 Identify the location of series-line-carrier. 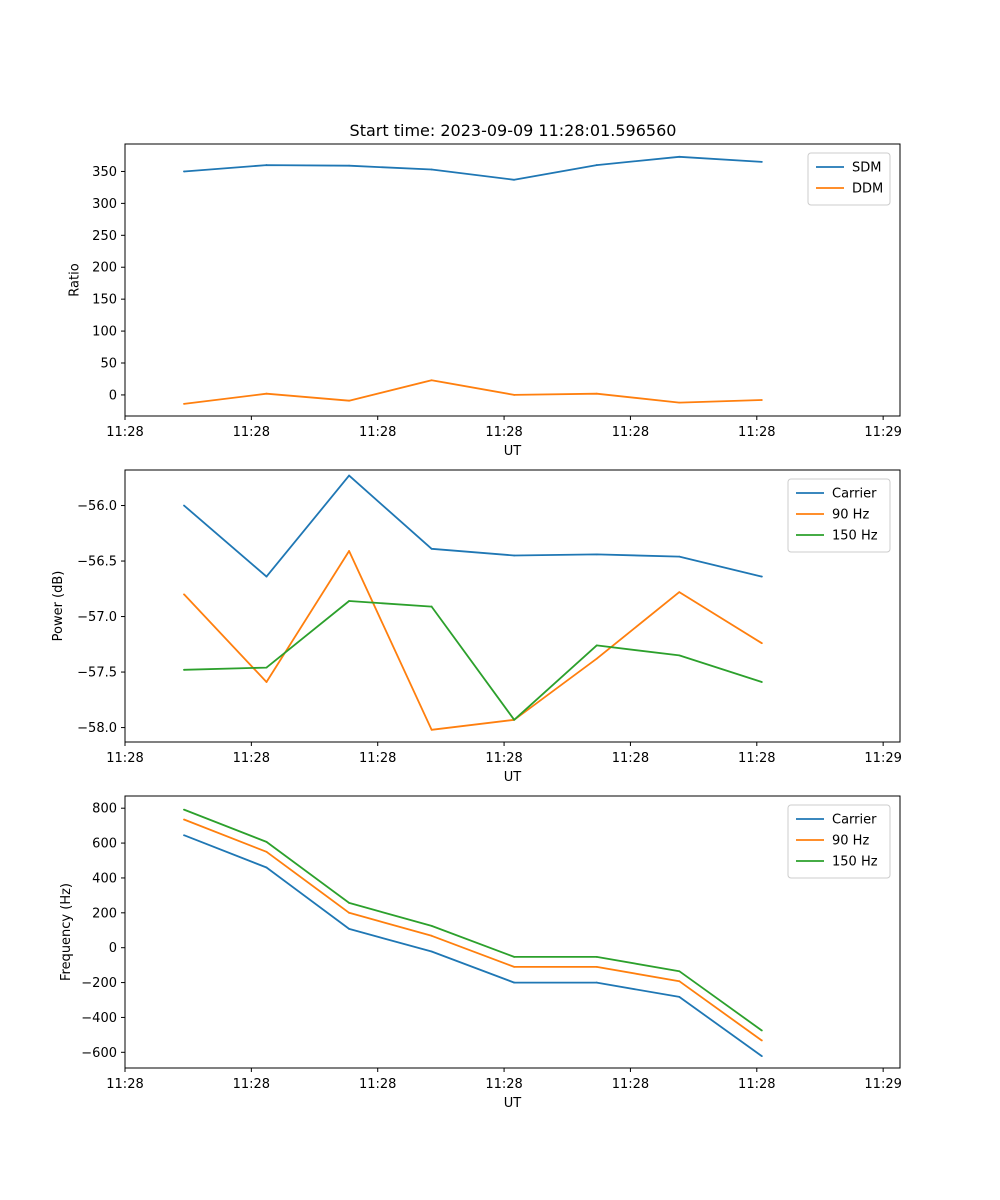
(473, 526).